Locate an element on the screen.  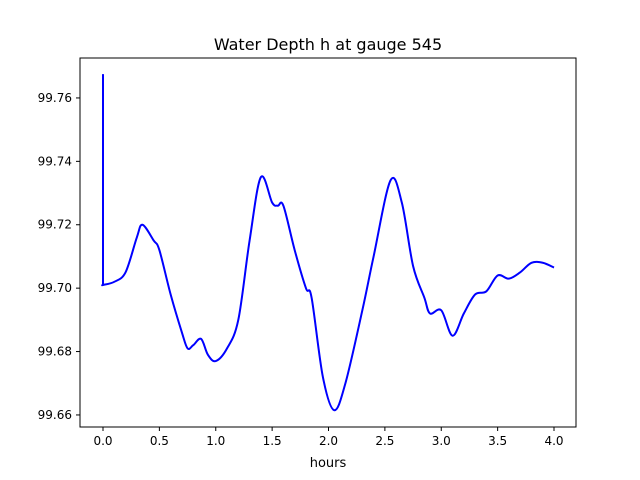
x-tick-label: 0.0 is located at coordinates (102, 441).